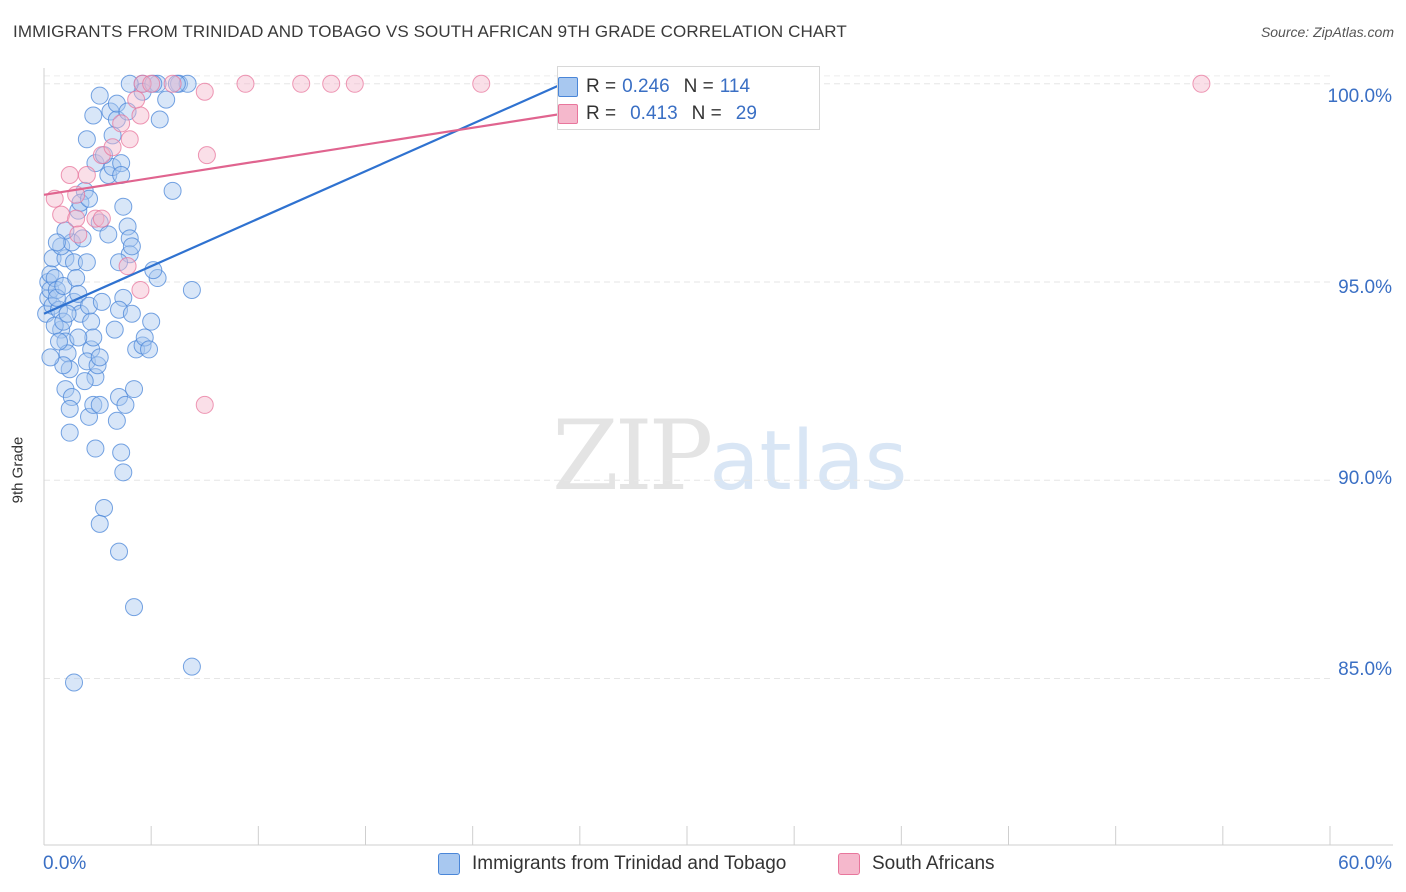 The image size is (1406, 892). Describe the element at coordinates (1327, 32) in the screenshot. I see `source-label: Source: ZipAtlas.com` at that location.